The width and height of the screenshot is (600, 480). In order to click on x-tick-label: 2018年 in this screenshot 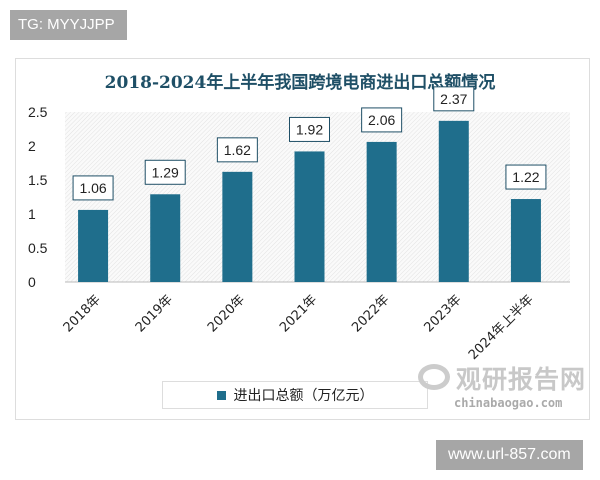, I will do `click(82, 313)`.